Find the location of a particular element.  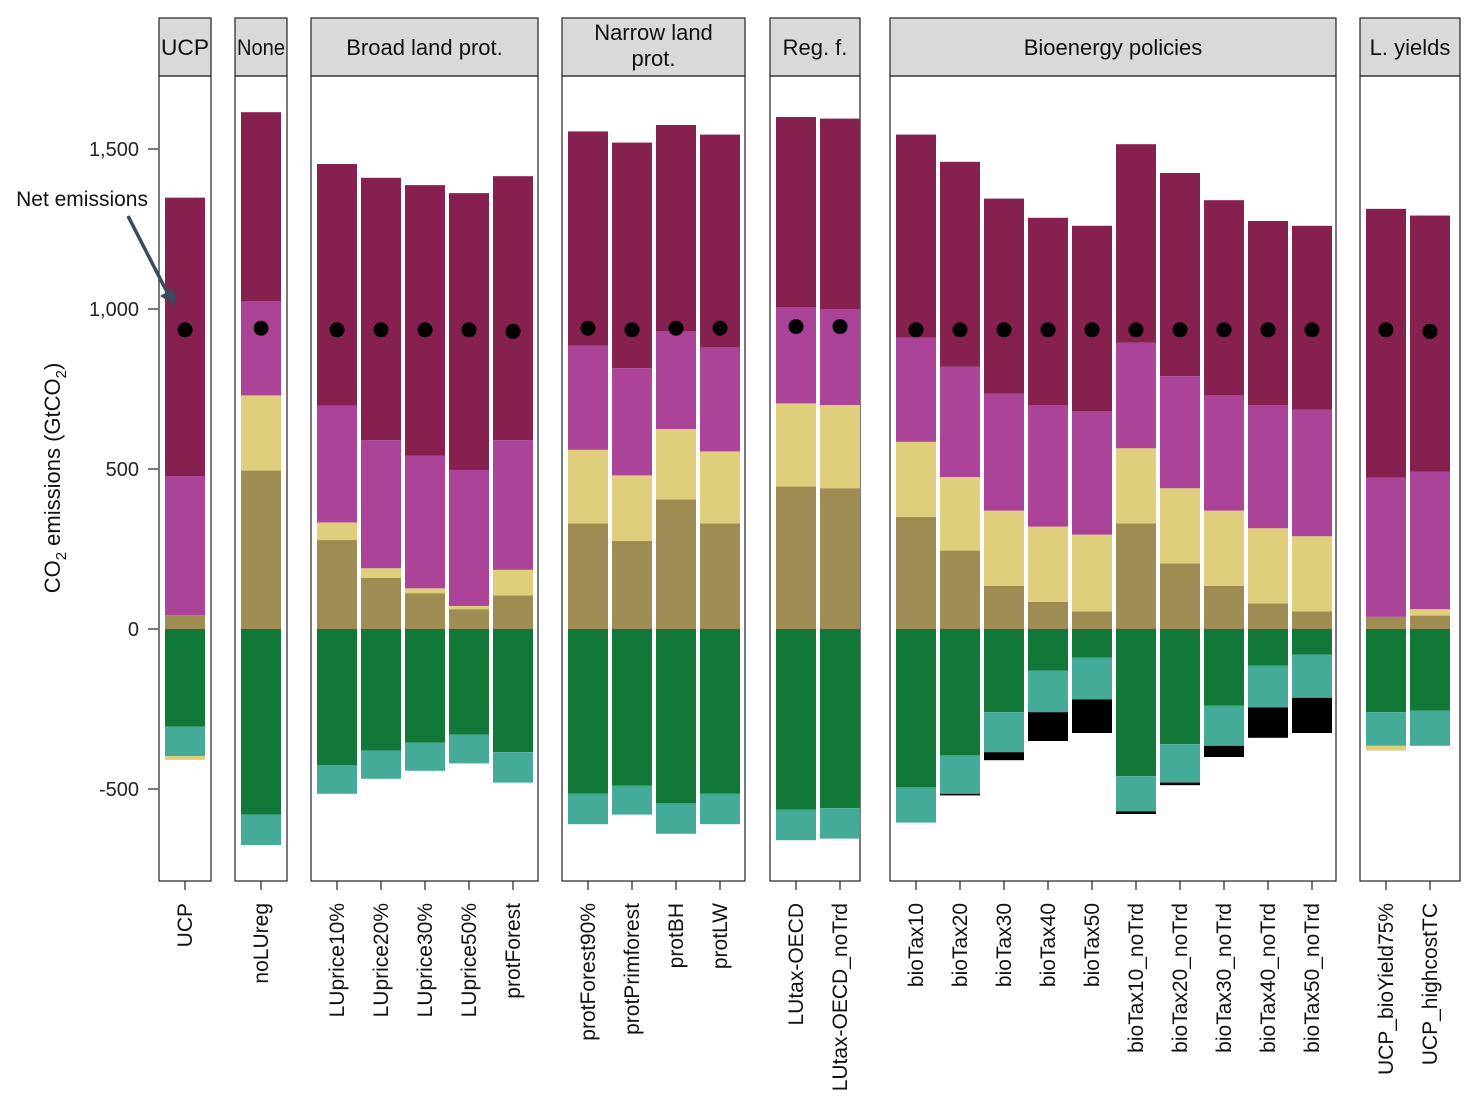

x-tick-label: bioTax30 is located at coordinates (1004, 945).